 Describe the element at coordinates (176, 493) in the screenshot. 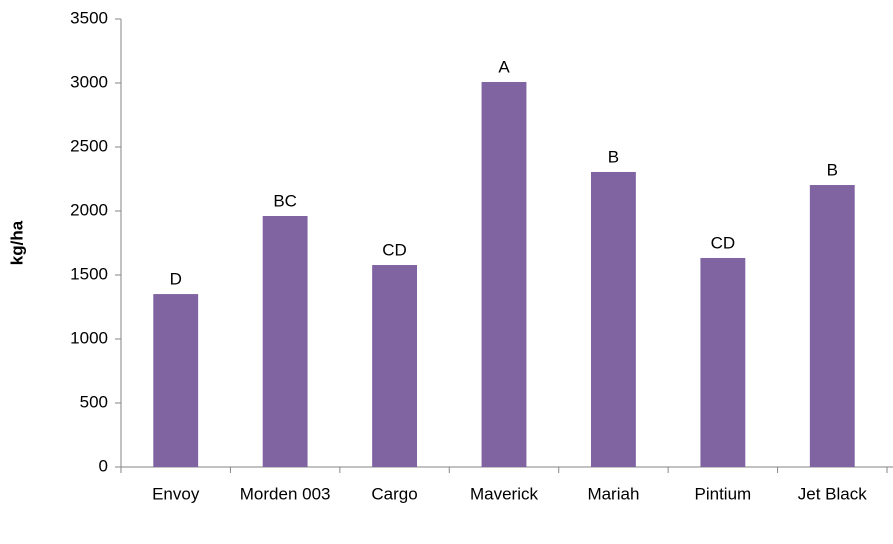

I see `x-tick-label: Envoy` at that location.